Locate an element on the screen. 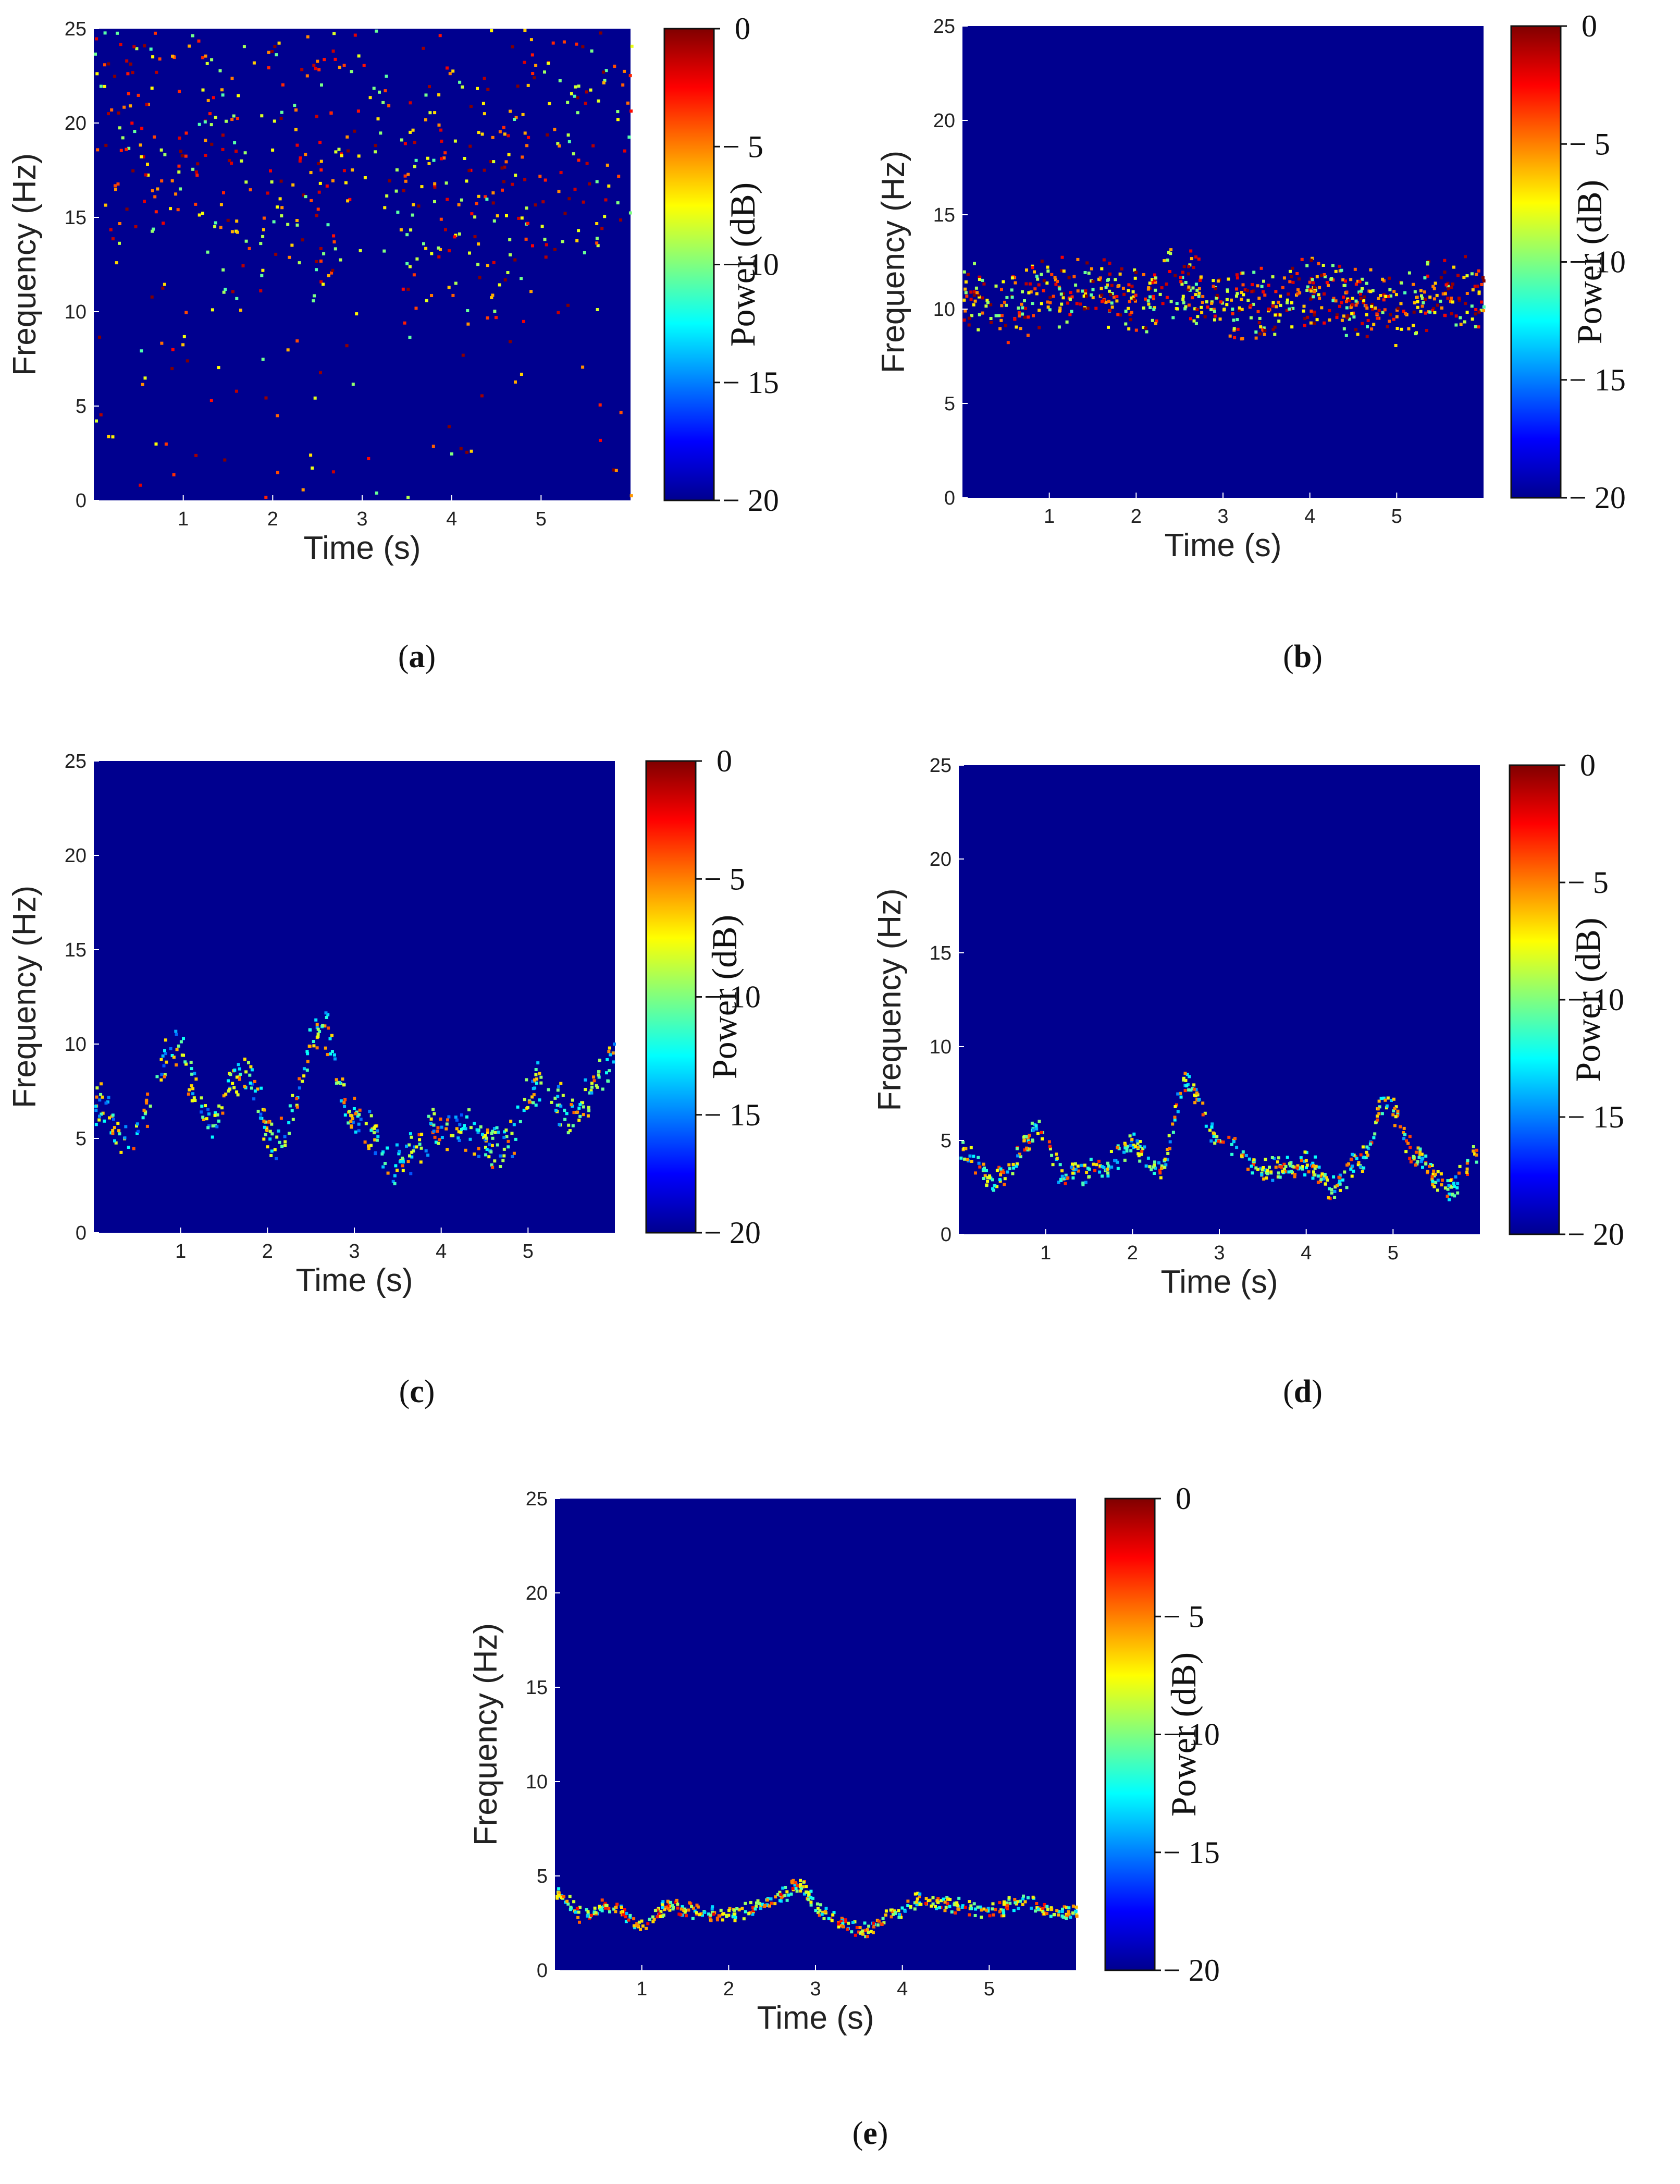 The width and height of the screenshot is (1680, 2184). colorbar-tick-labels: 0− 5− 10− 15− 20 is located at coordinates (1188, 1734).